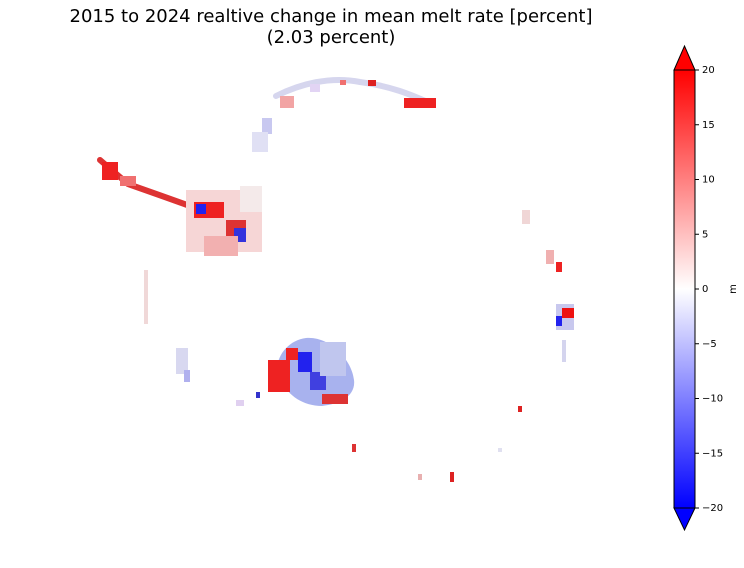 The width and height of the screenshot is (744, 568). What do you see at coordinates (333, 359) in the screenshot?
I see `ross-pale` at bounding box center [333, 359].